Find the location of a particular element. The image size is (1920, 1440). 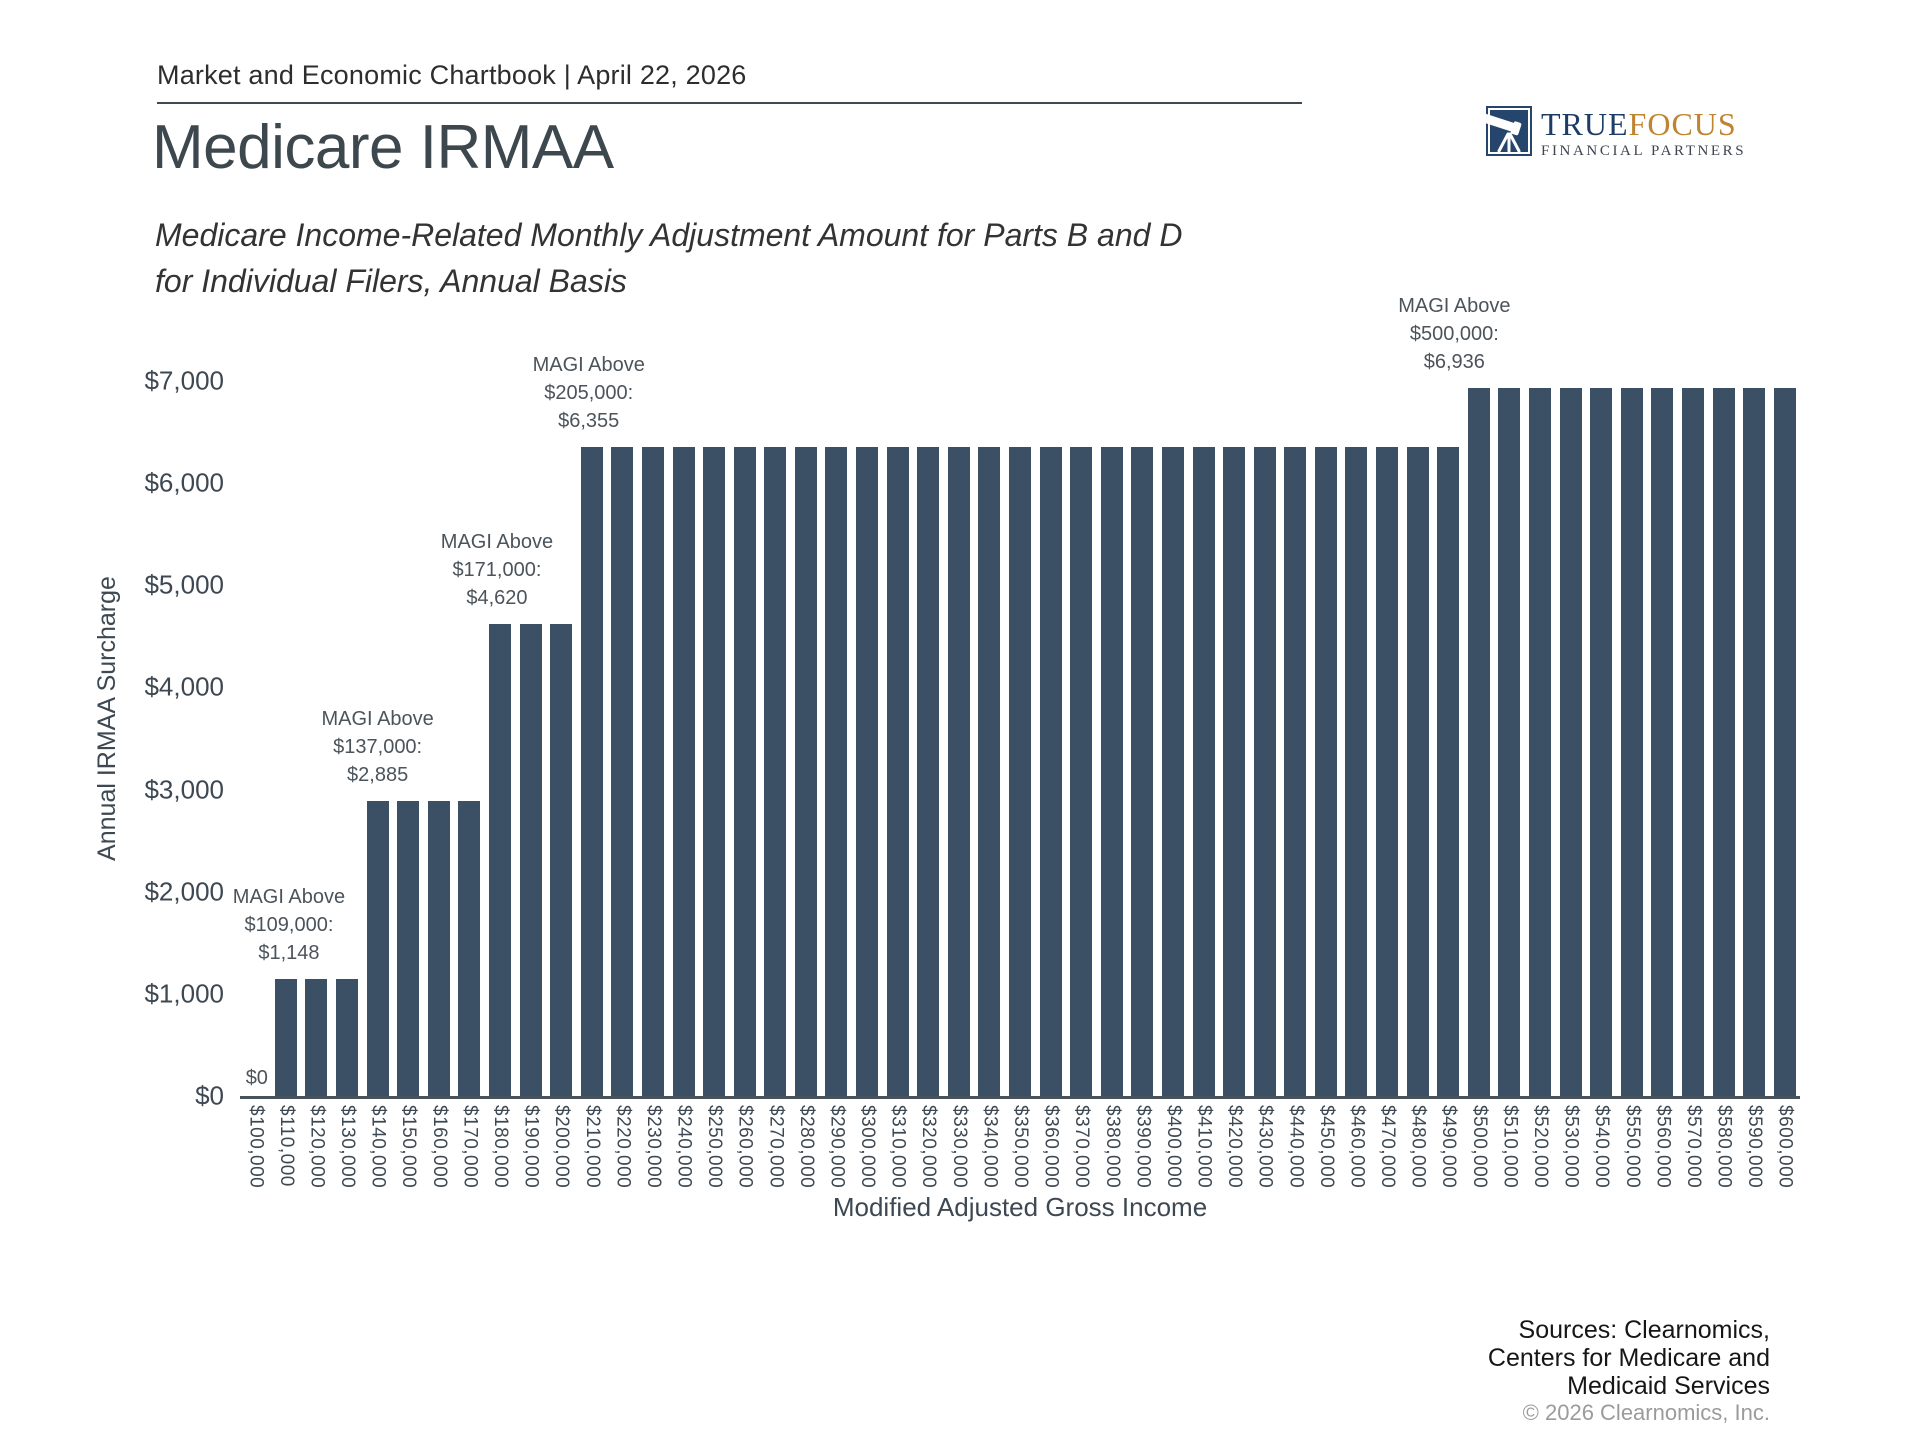

x-tick-label: $520,000 is located at coordinates (1540, 1147).